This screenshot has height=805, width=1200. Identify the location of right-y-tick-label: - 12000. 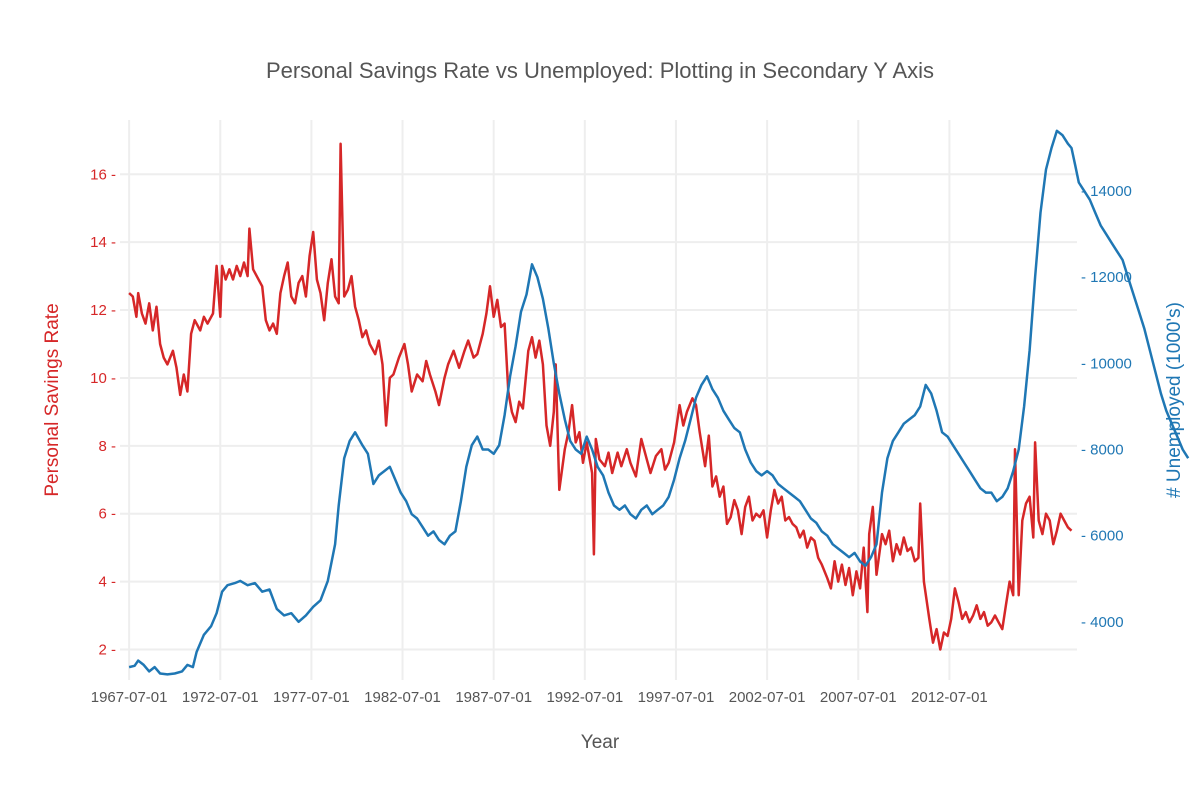
(1106, 277).